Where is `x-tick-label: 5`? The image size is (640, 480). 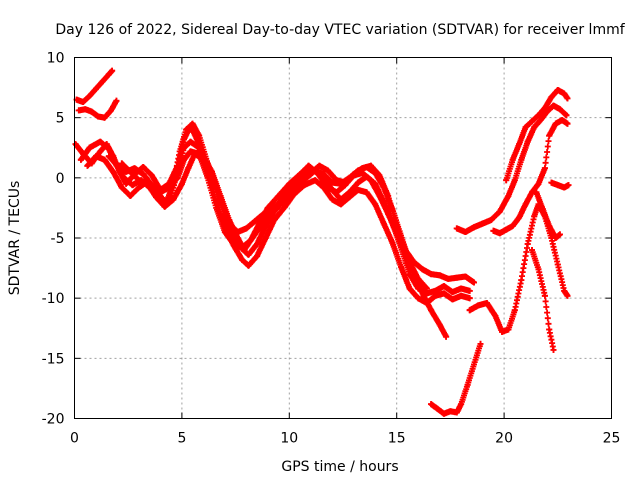
x-tick-label: 5 is located at coordinates (181, 439).